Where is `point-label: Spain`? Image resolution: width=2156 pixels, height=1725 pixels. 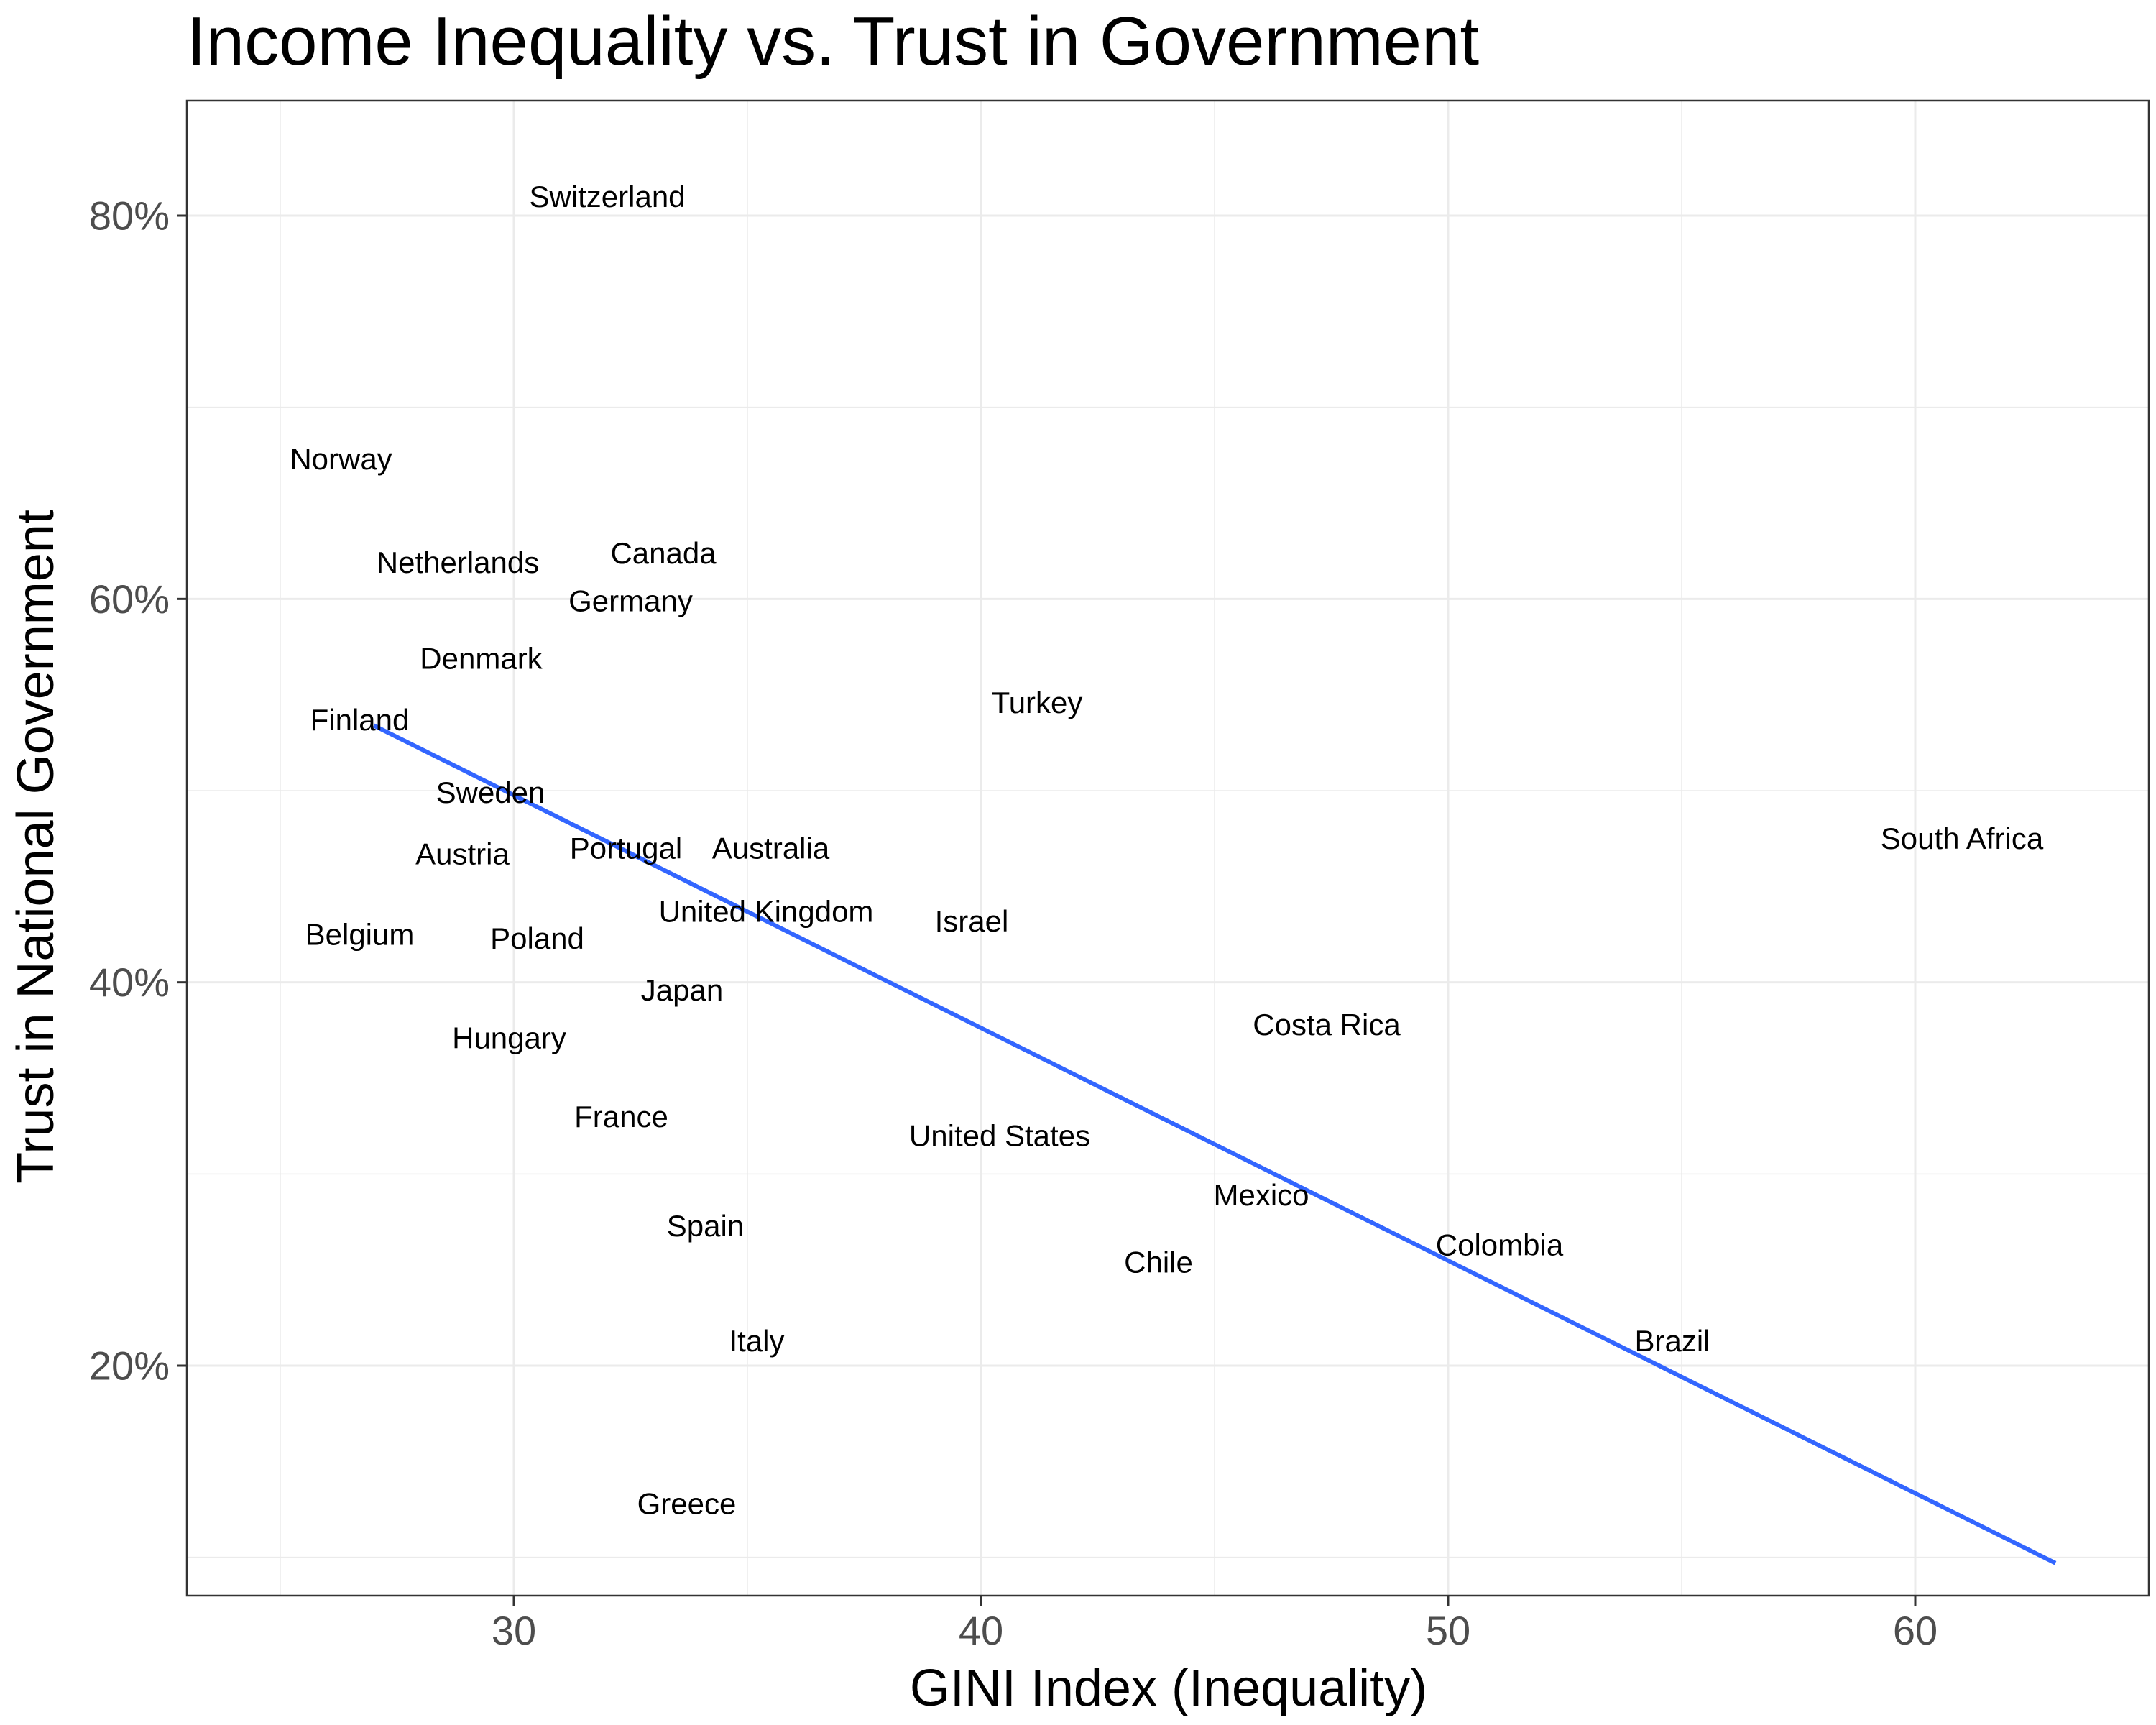
point-label: Spain is located at coordinates (705, 1226).